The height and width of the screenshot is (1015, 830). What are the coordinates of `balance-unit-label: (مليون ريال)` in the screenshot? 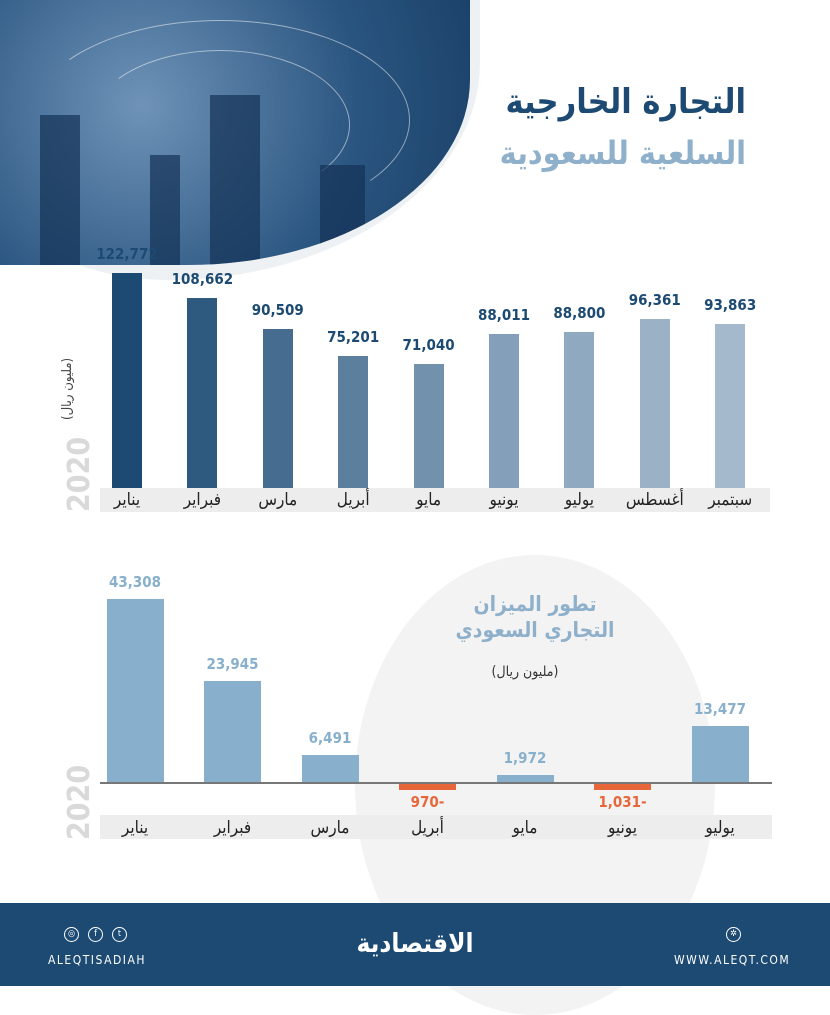 It's located at (525, 672).